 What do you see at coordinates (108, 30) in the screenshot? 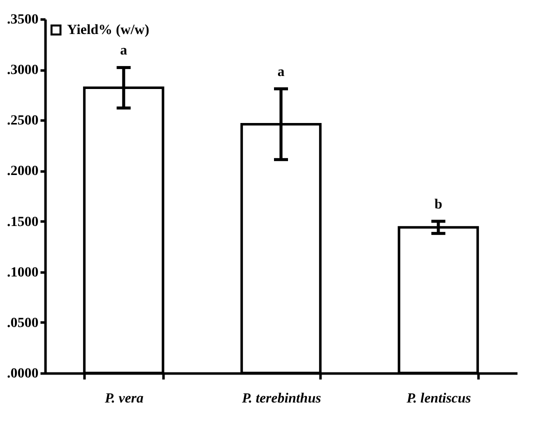
I see `legend-label: Yield% (w/w)` at bounding box center [108, 30].